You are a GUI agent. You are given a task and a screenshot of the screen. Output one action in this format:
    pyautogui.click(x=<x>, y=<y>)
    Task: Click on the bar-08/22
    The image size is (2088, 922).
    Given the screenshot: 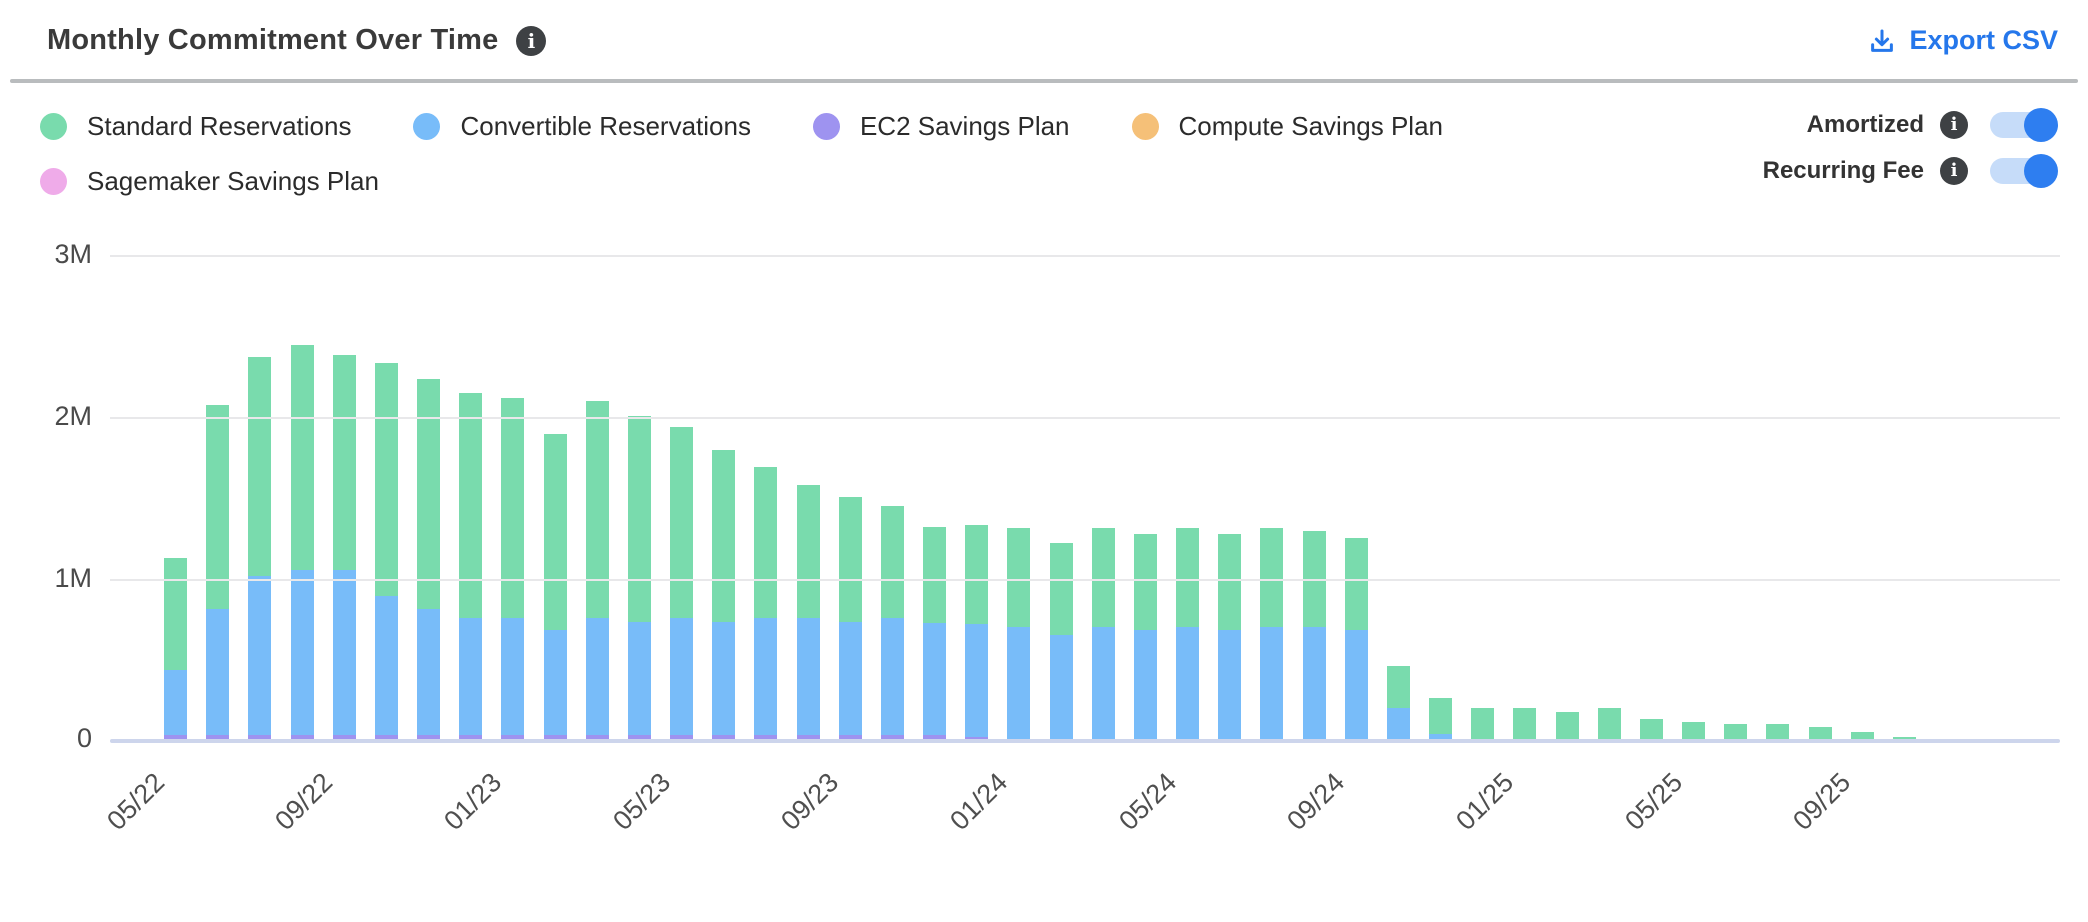 What is the action you would take?
    pyautogui.click(x=302, y=542)
    